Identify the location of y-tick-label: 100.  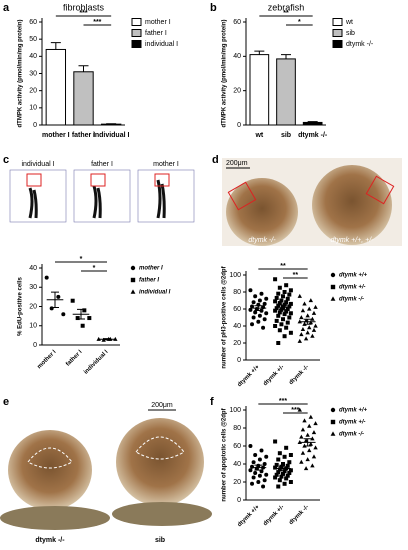
(235, 275).